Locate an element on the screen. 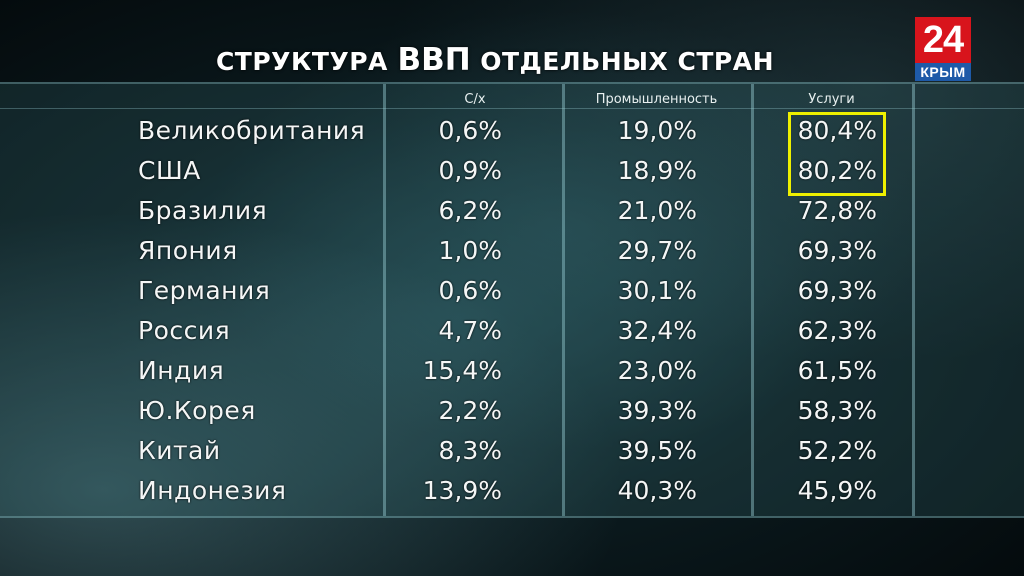 The width and height of the screenshot is (1024, 576). country-name: Россия is located at coordinates (184, 330).